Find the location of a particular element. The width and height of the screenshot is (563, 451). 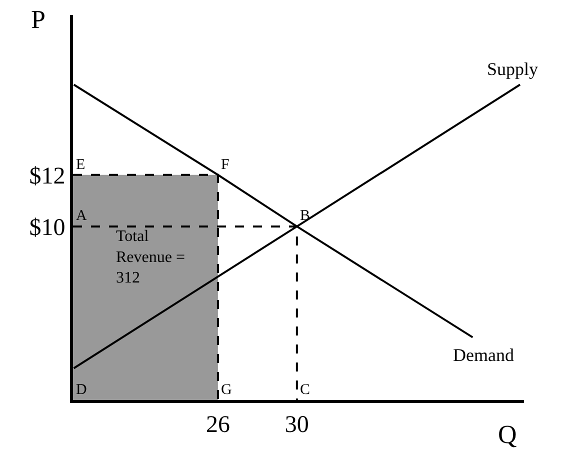

annotation: G is located at coordinates (226, 390).